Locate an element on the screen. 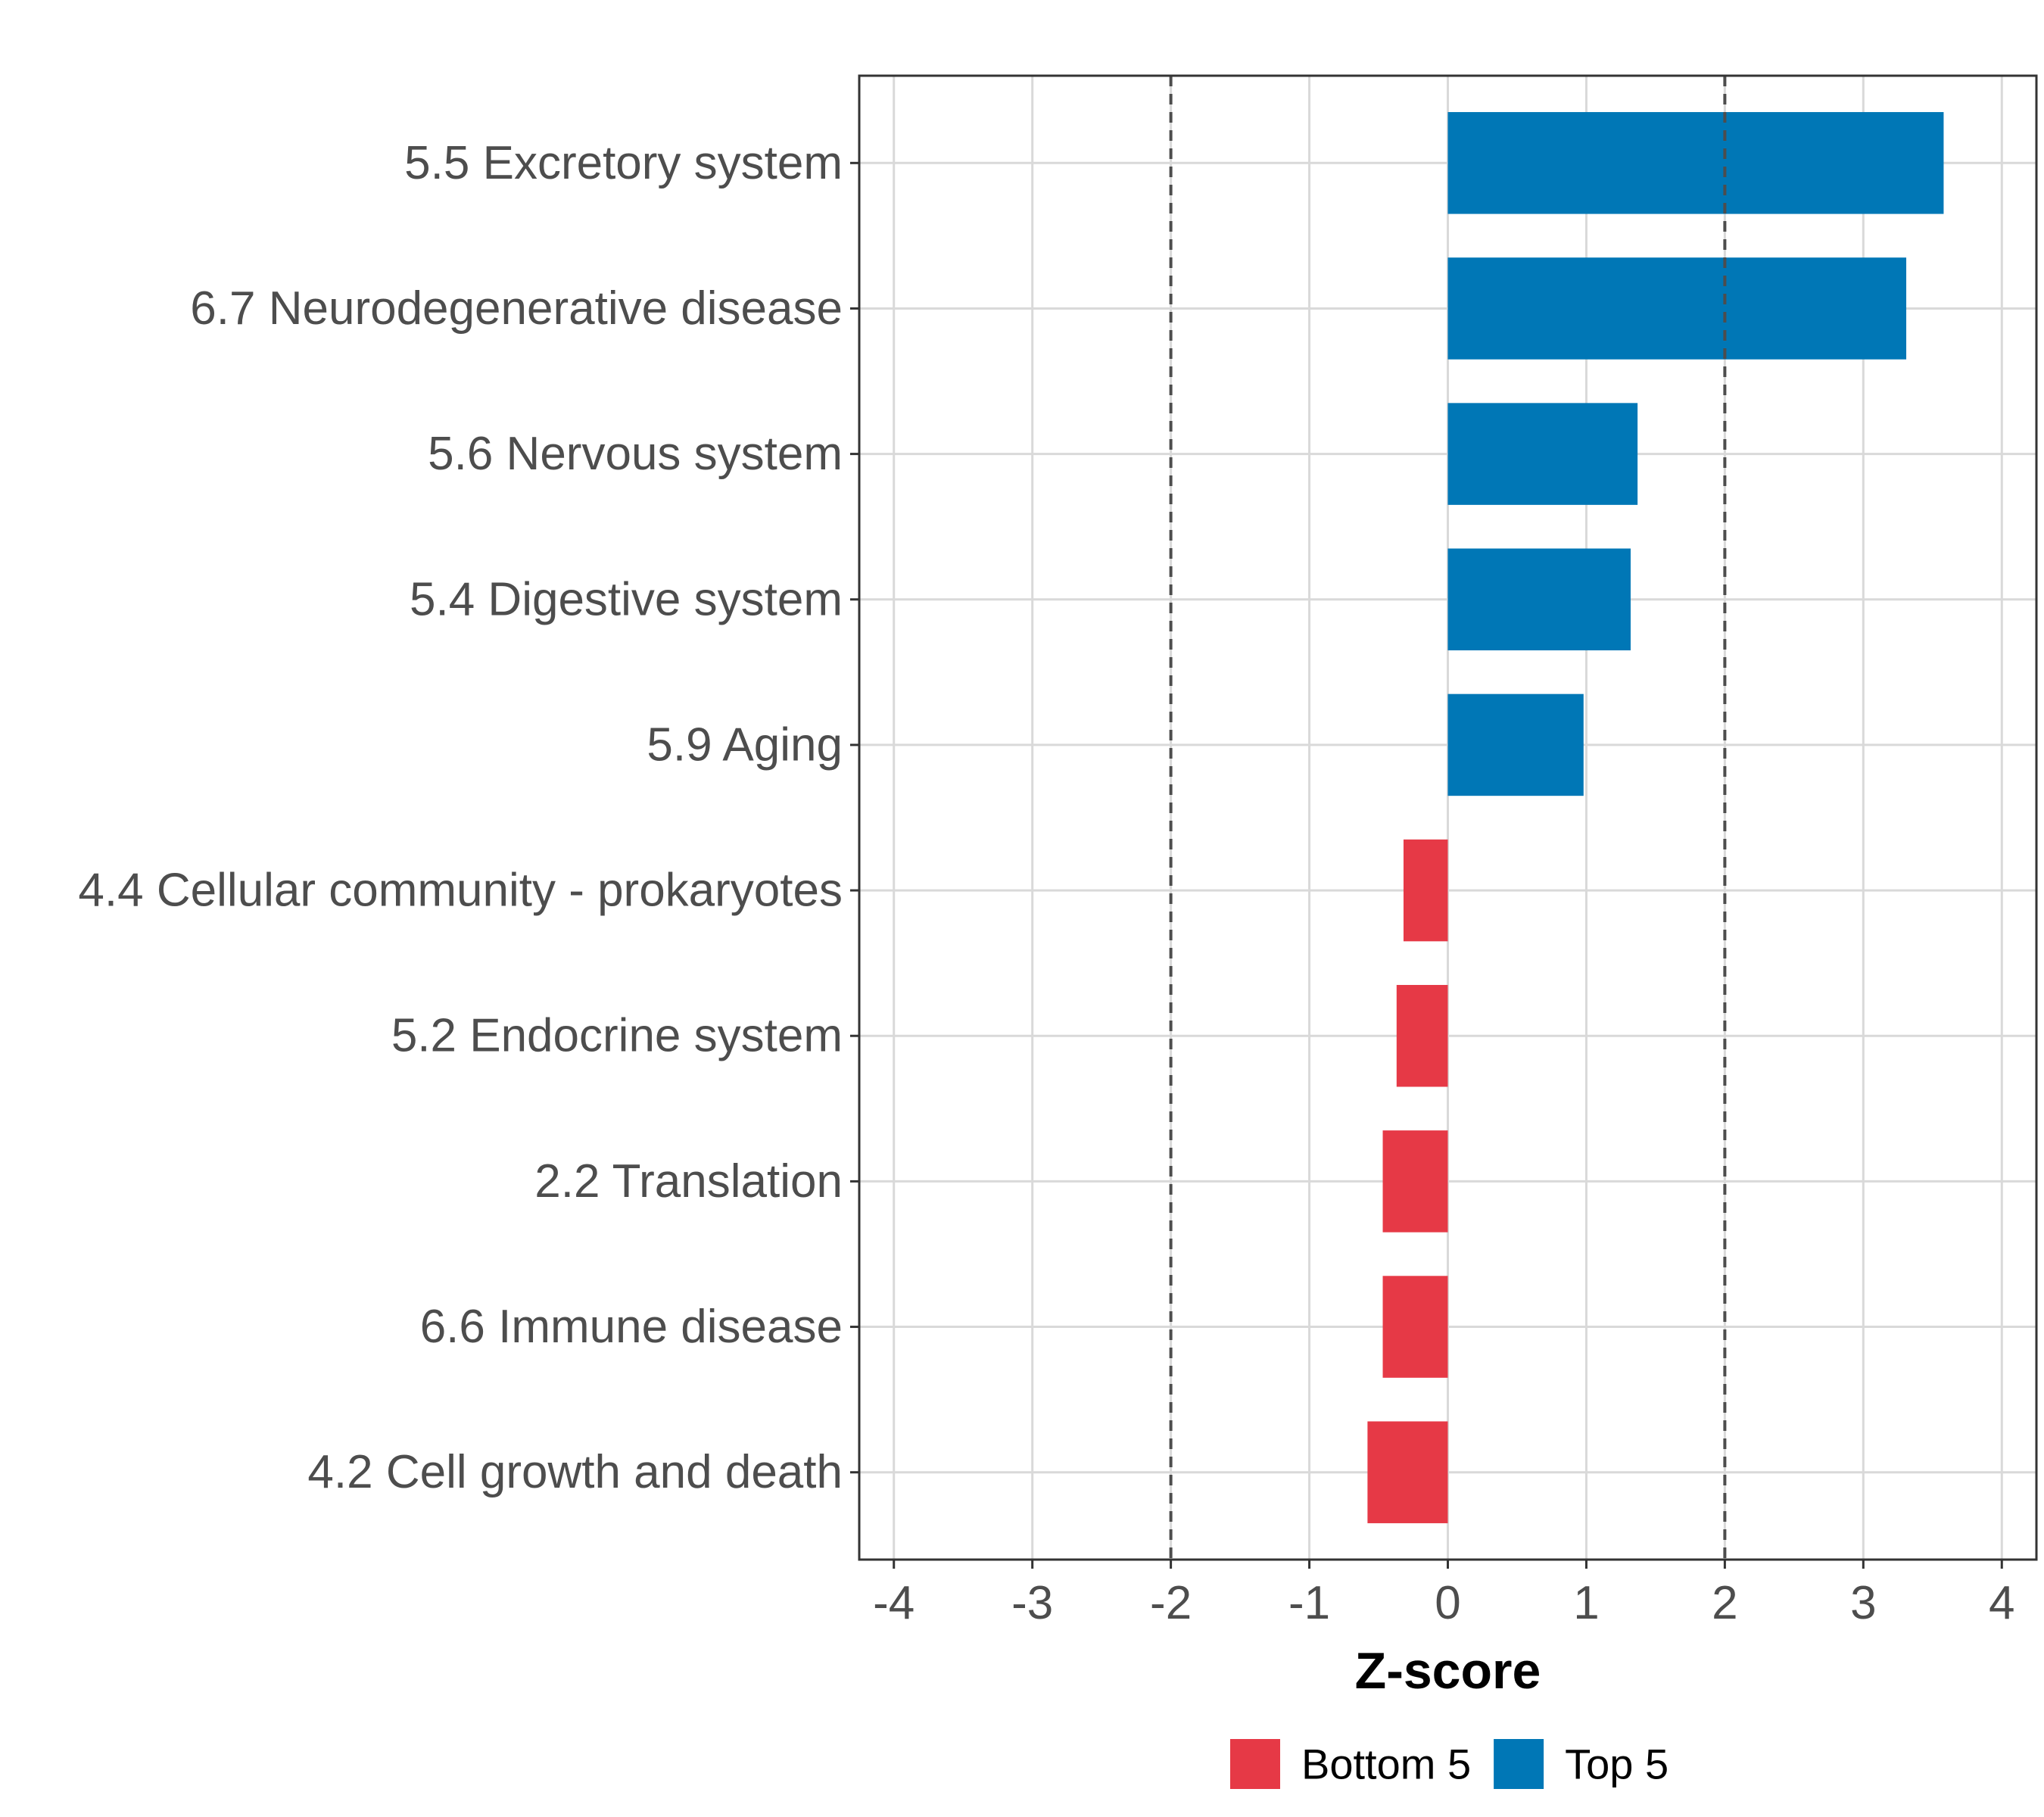 The width and height of the screenshot is (2044, 1817). y-tick-label: 5.4 Digestive system is located at coordinates (626, 599).